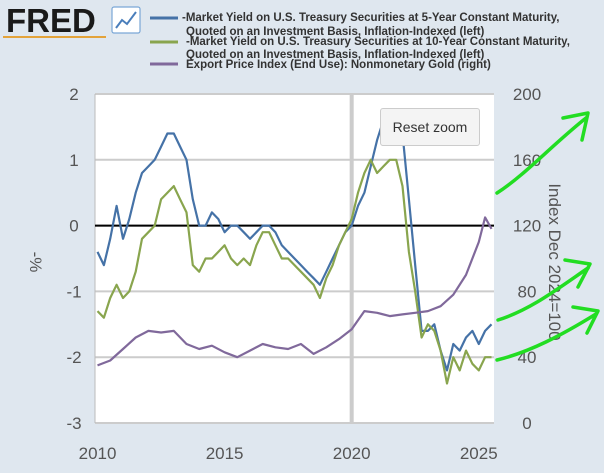 This screenshot has width=604, height=473. I want to click on fred-logo-underline, so click(54, 37).